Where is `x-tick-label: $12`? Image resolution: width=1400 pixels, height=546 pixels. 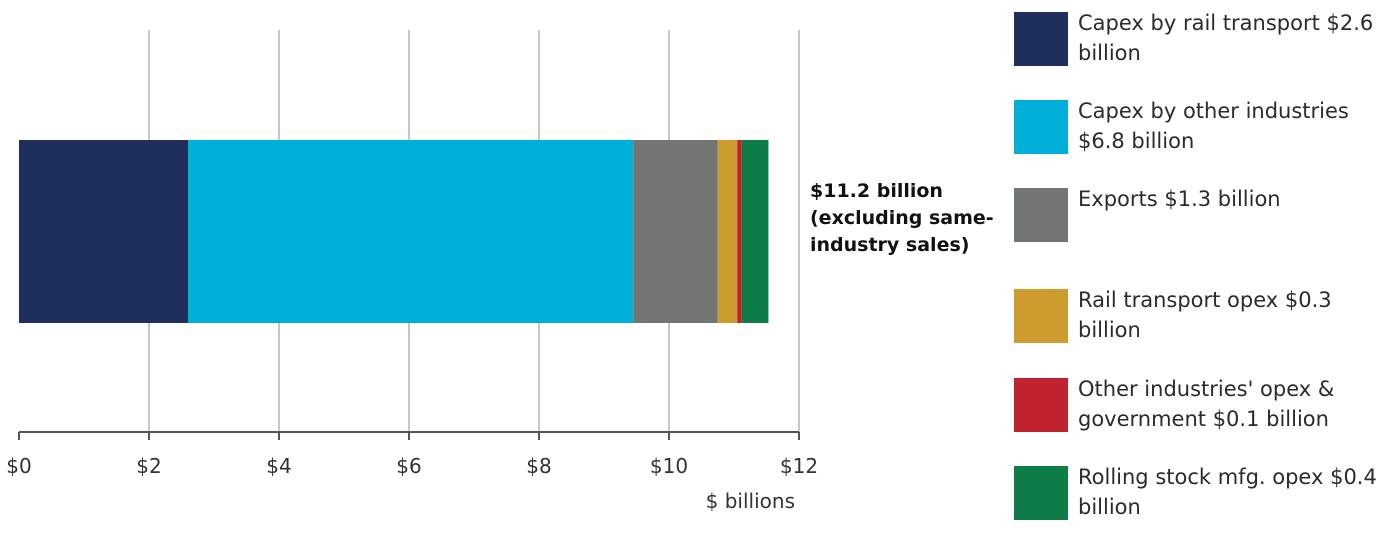 x-tick-label: $12 is located at coordinates (799, 466).